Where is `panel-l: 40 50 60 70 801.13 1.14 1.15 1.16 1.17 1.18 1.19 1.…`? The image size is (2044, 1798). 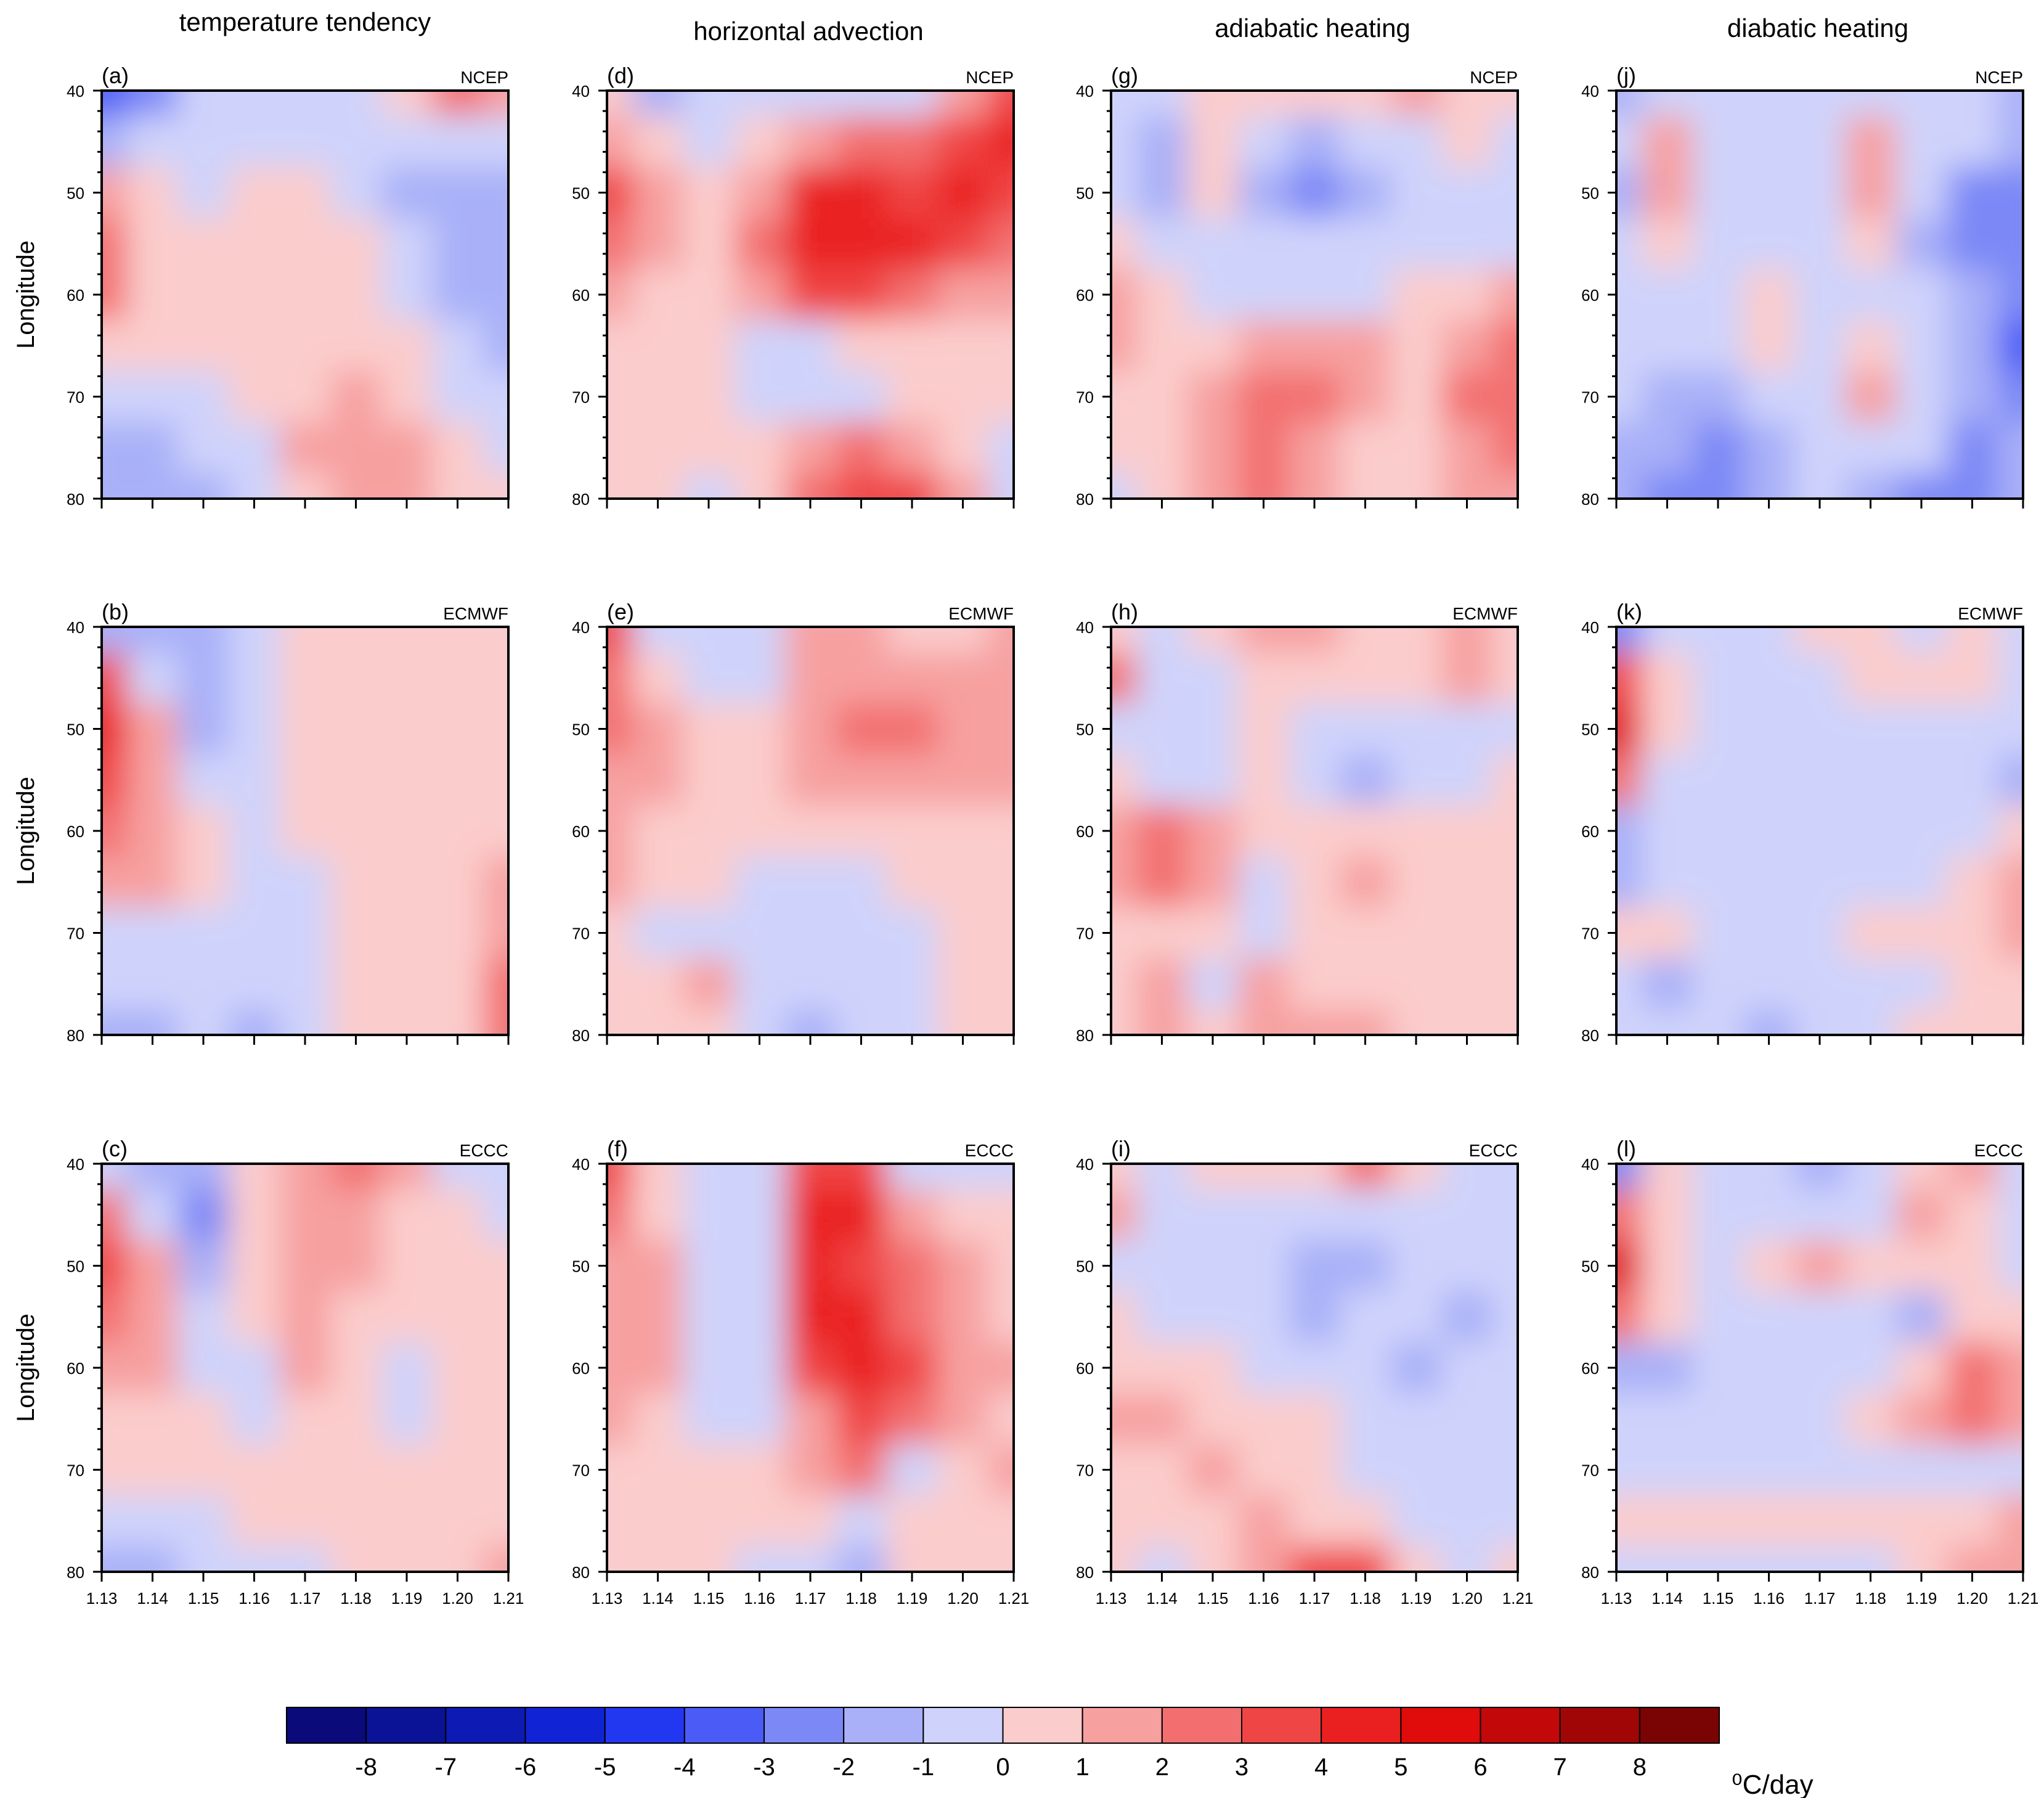
panel-l: 40 50 60 70 801.13 1.14 1.15 1.16 1.17 1.18 1.19 1.… is located at coordinates (1810, 1372).